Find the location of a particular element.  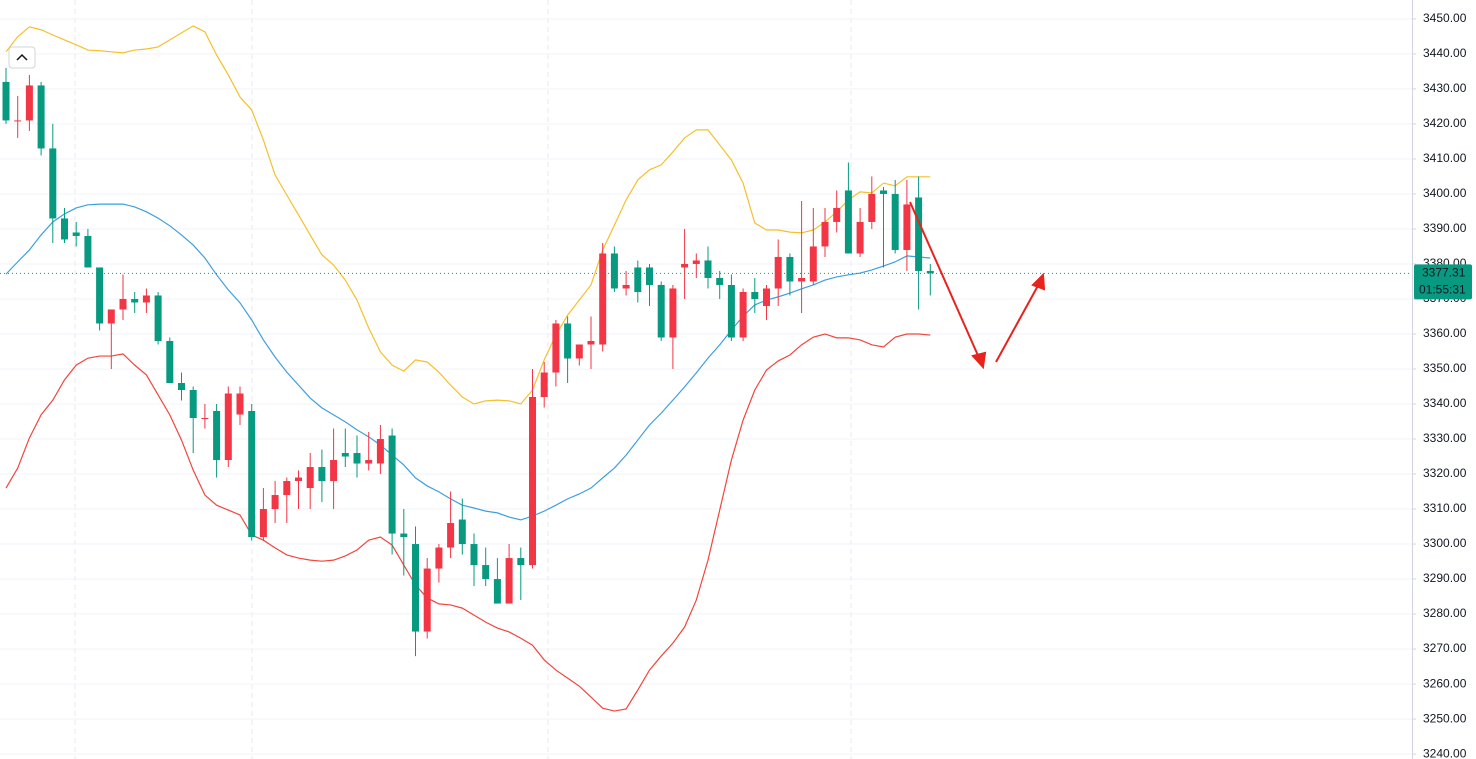

y-tick-label: 3260.00 is located at coordinates (1445, 683).